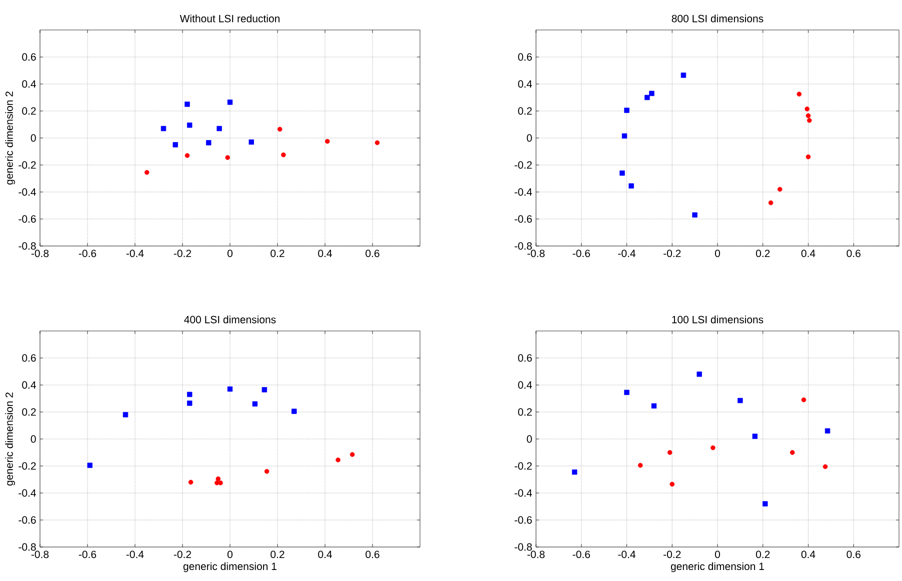 This screenshot has height=581, width=902. What do you see at coordinates (717, 567) in the screenshot?
I see `x-axis-title: generic dimension 1` at bounding box center [717, 567].